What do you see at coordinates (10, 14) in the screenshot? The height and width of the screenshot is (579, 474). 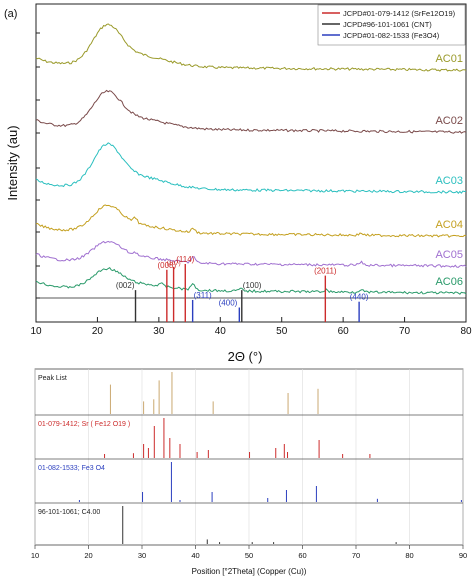 I see `panel-label: (a)` at bounding box center [10, 14].